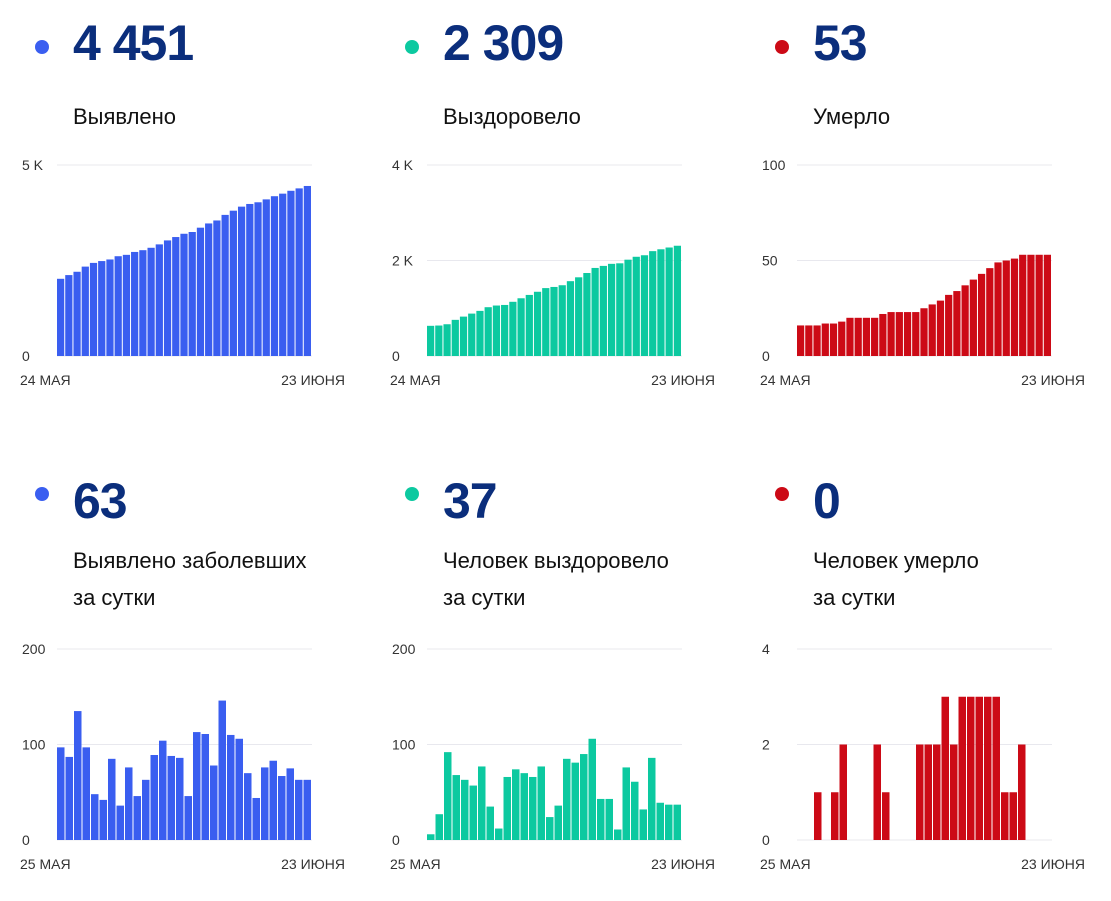 The height and width of the screenshot is (901, 1111). Describe the element at coordinates (925, 273) in the screenshot. I see `bar-chart: 0 50 100 24 МАЯ 23 ИЮНЯ` at that location.